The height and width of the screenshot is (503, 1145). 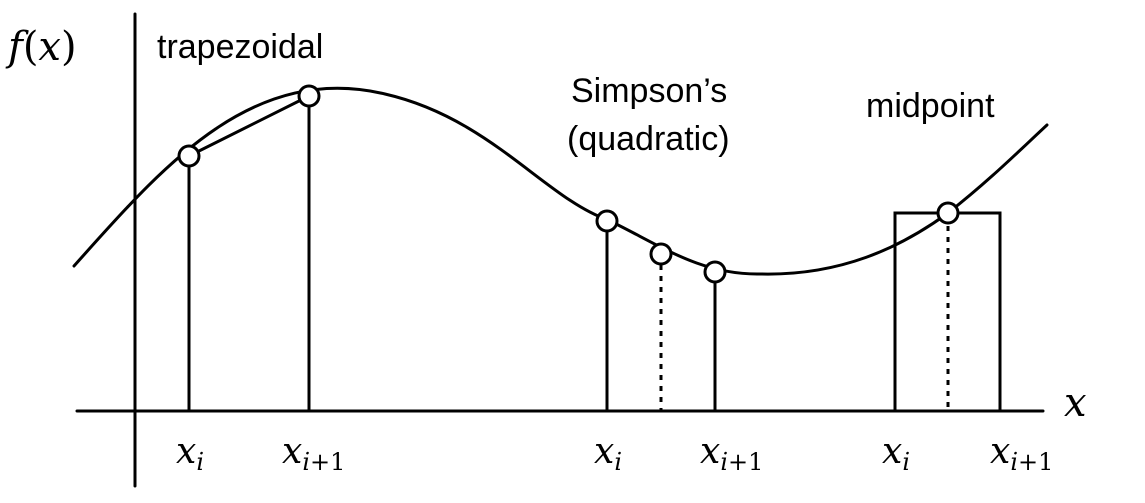 I want to click on trapezoid-point-right, so click(x=309, y=96).